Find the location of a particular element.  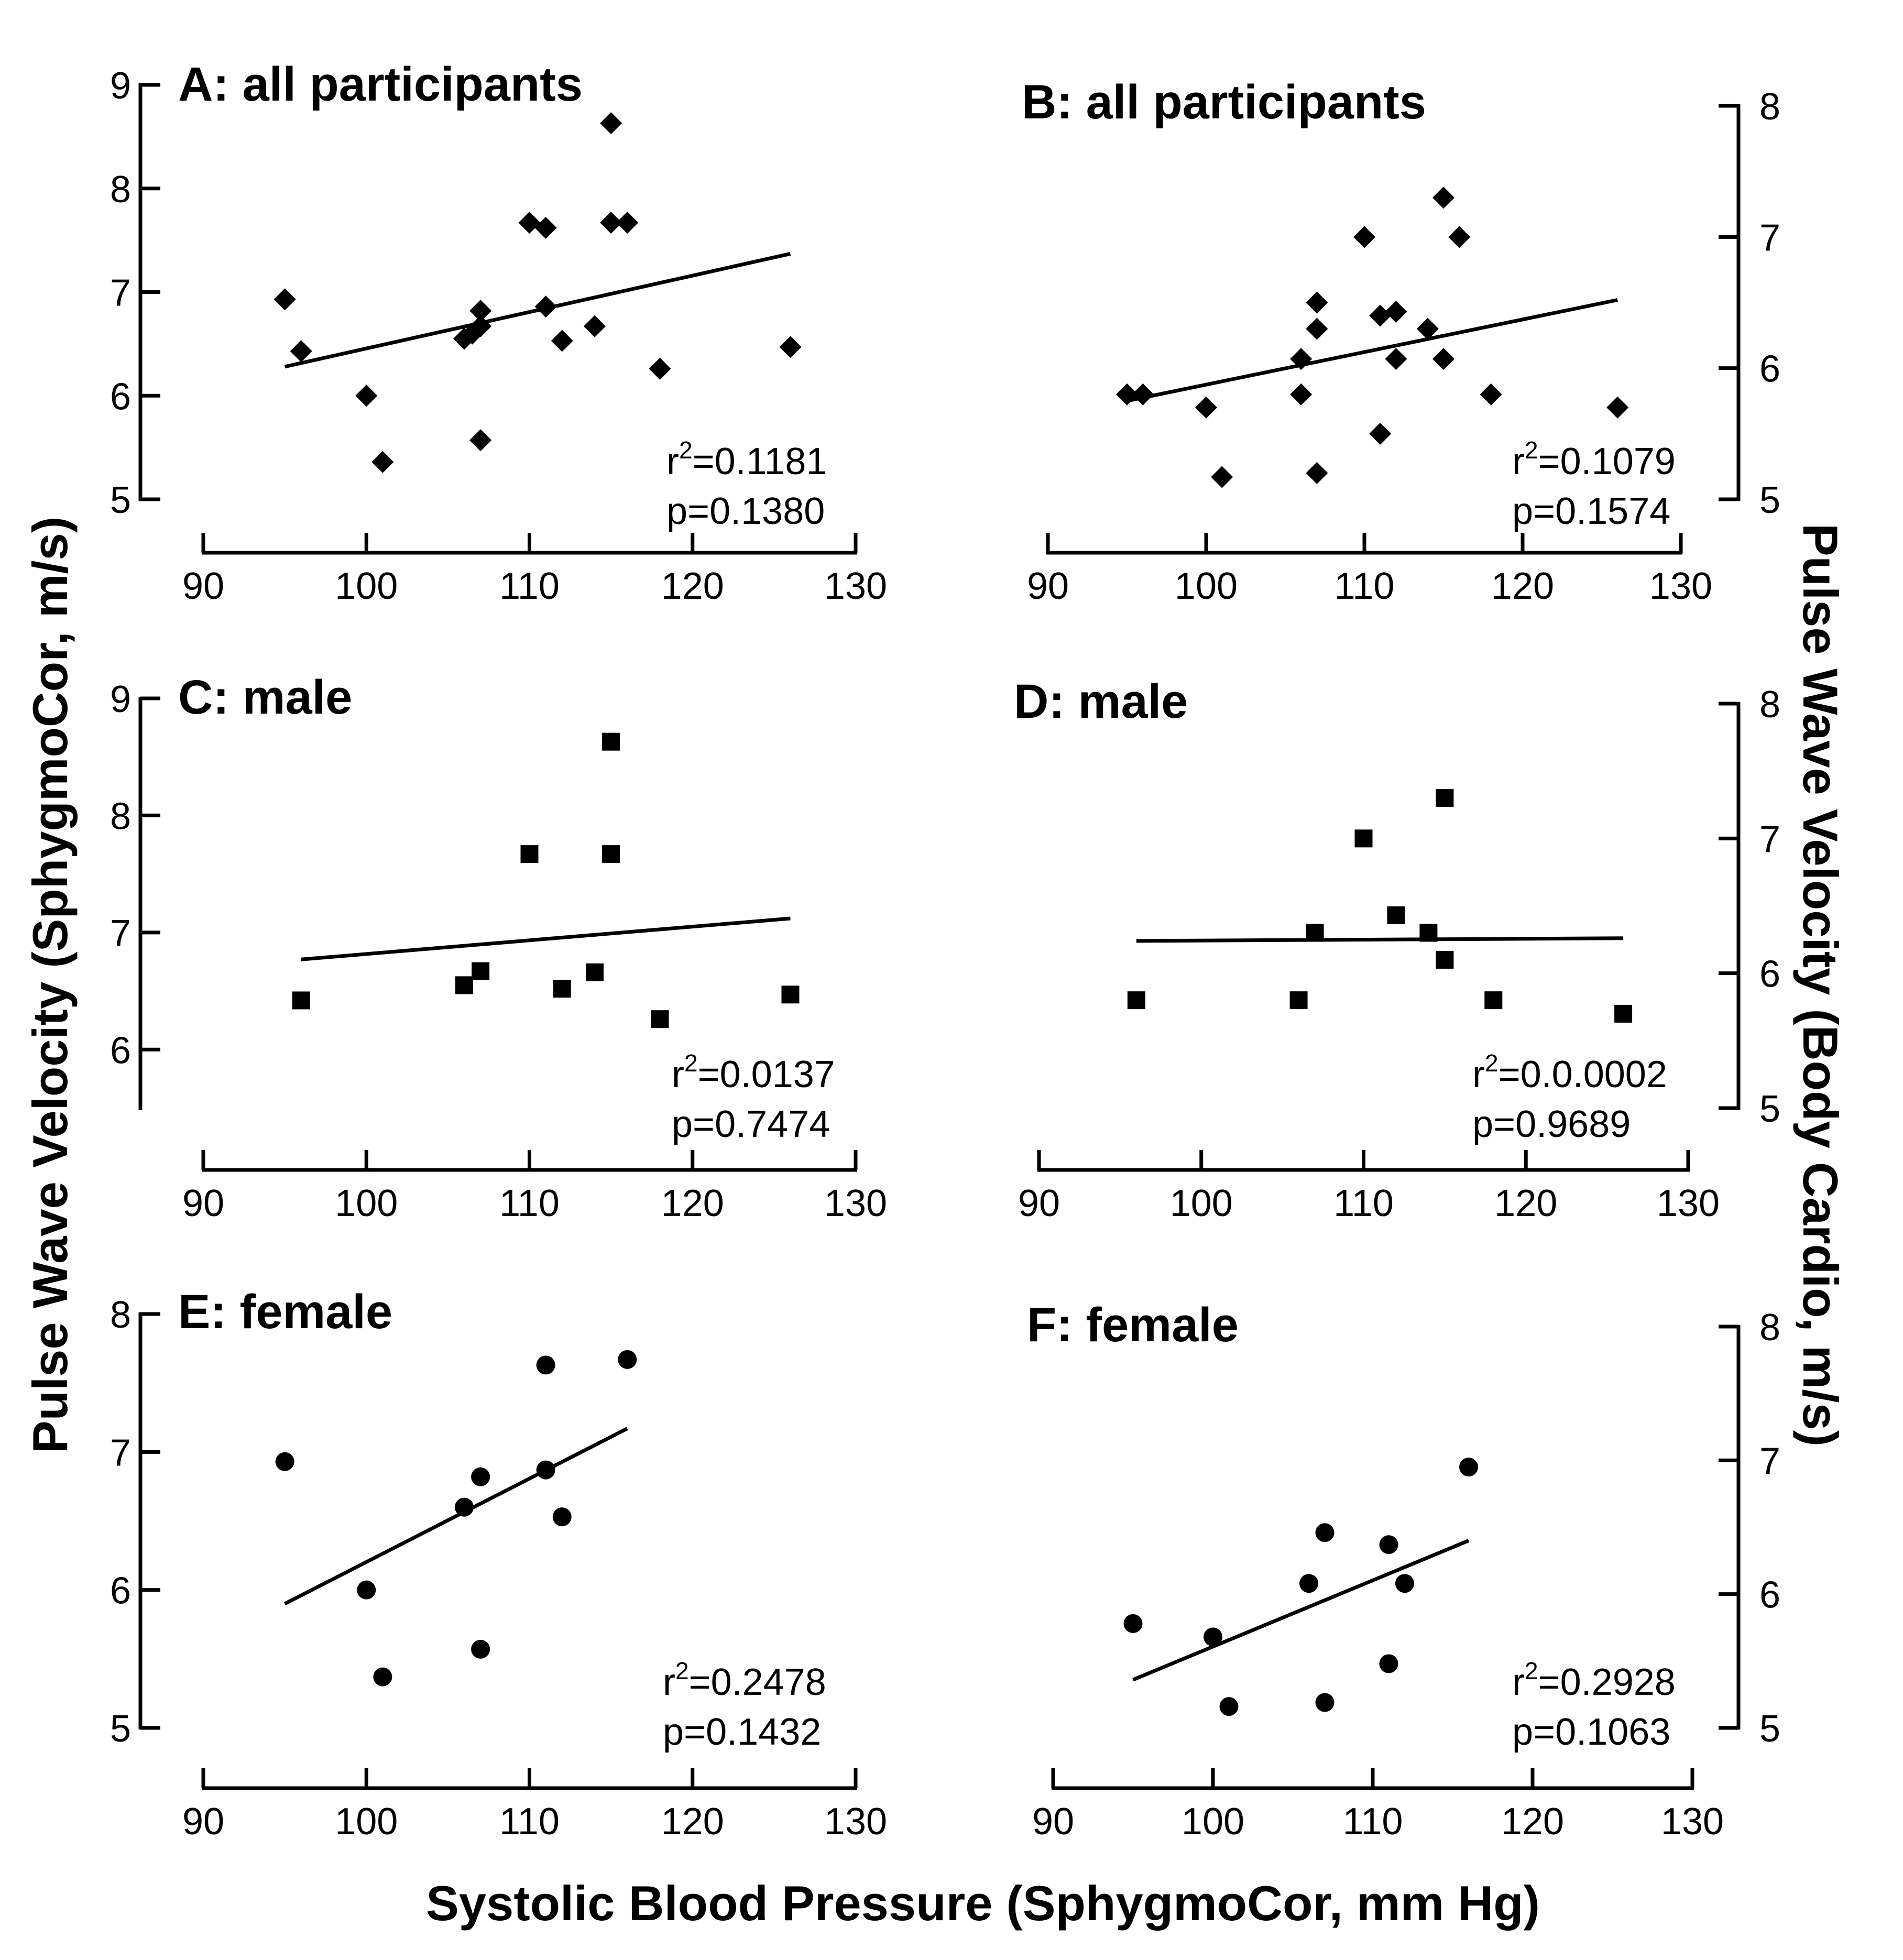

r-squared-value: =0.2478 is located at coordinates (757, 1682).